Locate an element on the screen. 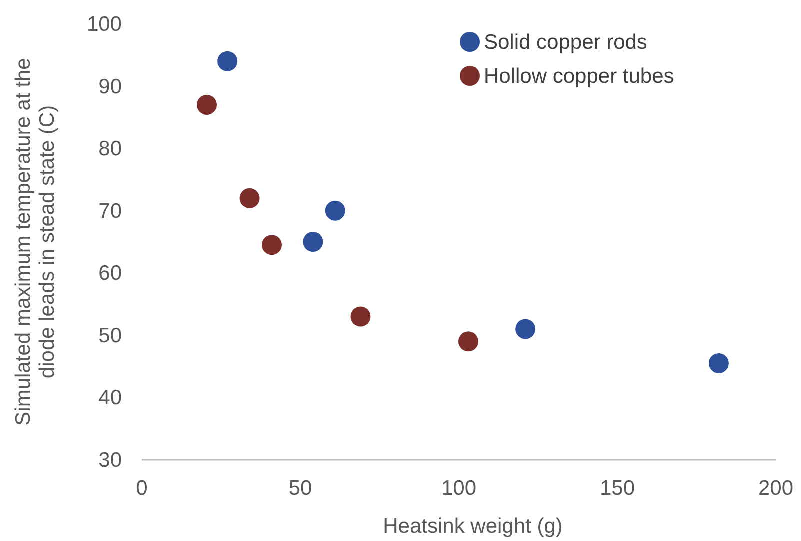 The image size is (801, 541). y-tick-label: 60 is located at coordinates (110, 274).